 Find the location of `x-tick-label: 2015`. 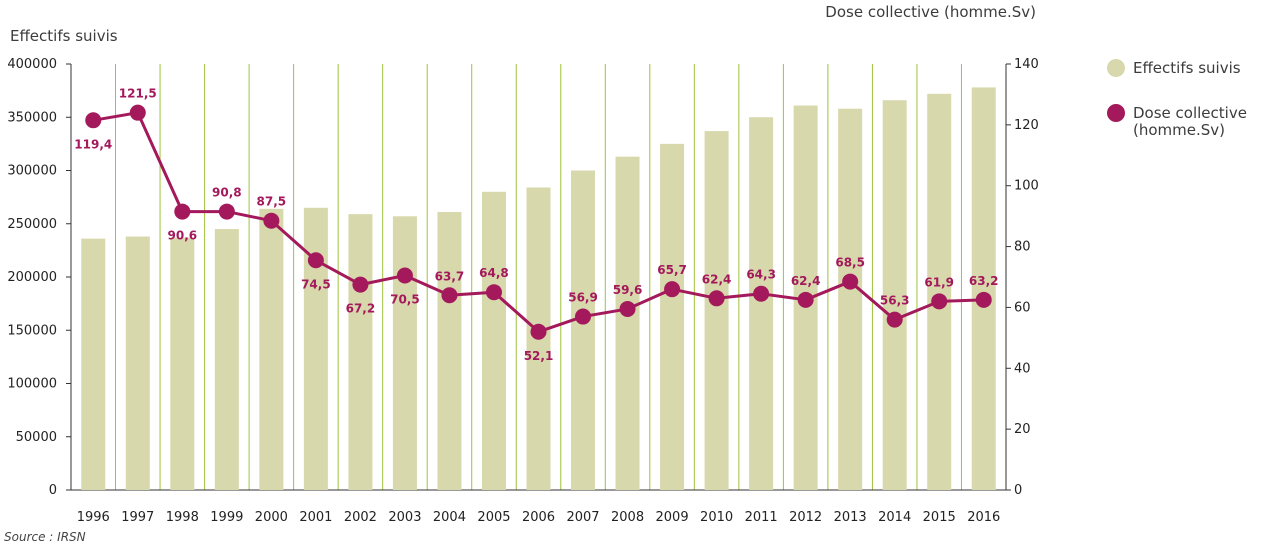

x-tick-label: 2015 is located at coordinates (939, 517).